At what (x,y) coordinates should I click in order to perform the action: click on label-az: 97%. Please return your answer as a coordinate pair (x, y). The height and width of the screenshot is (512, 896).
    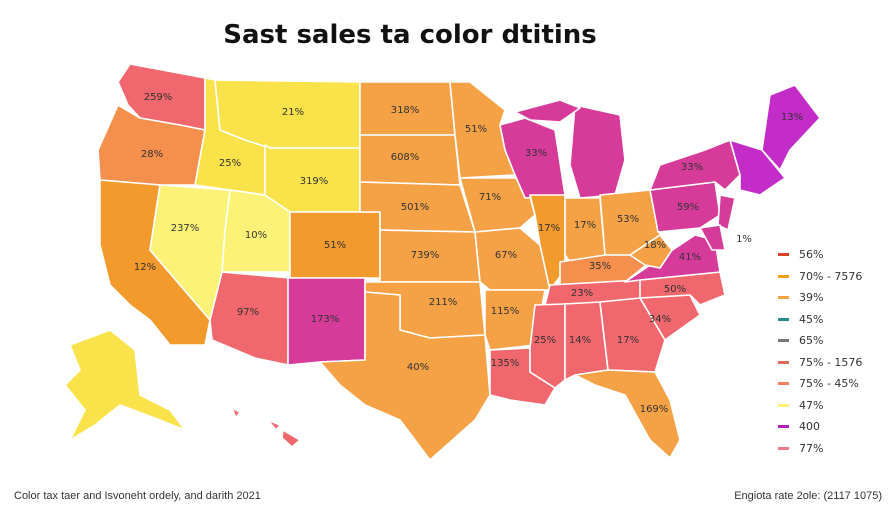
    Looking at the image, I should click on (248, 312).